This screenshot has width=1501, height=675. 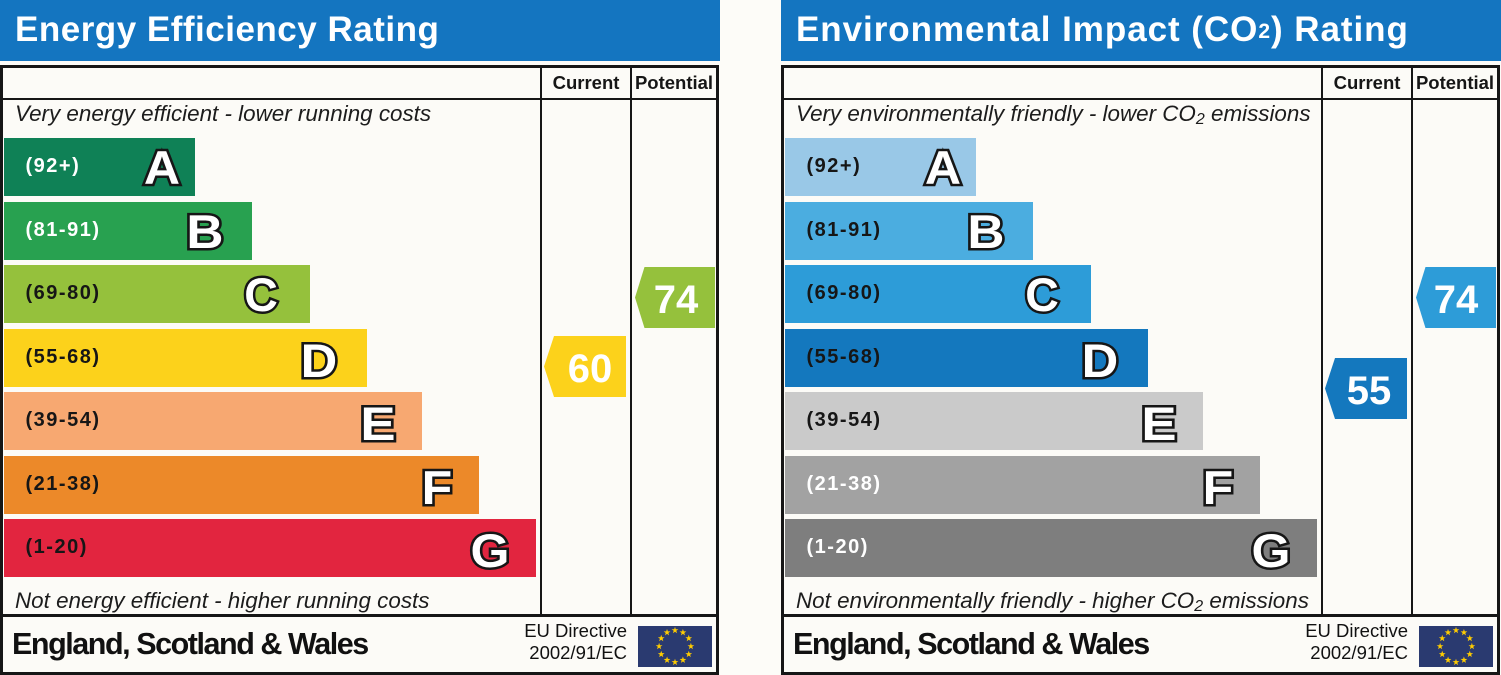 What do you see at coordinates (1369, 391) in the screenshot?
I see `svg-text: 55` at bounding box center [1369, 391].